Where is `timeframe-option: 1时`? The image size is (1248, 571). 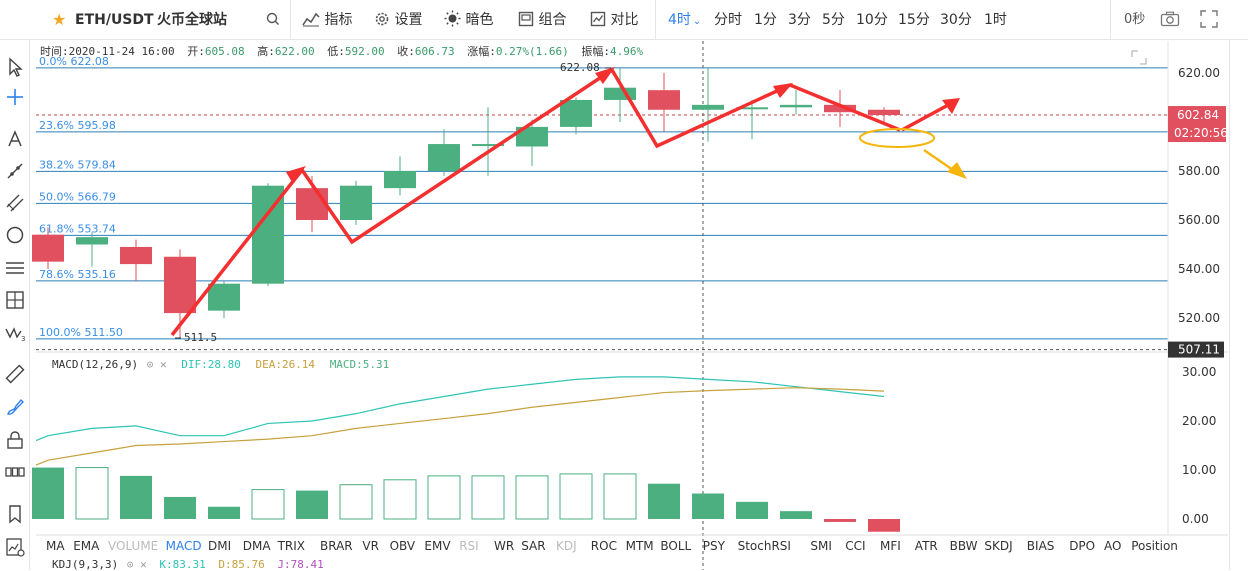 timeframe-option: 1时 is located at coordinates (995, 20).